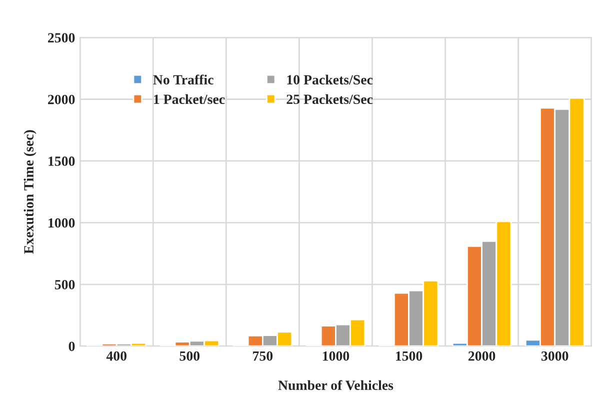 Image resolution: width=616 pixels, height=417 pixels. I want to click on x-tick-label: 1500, so click(409, 356).